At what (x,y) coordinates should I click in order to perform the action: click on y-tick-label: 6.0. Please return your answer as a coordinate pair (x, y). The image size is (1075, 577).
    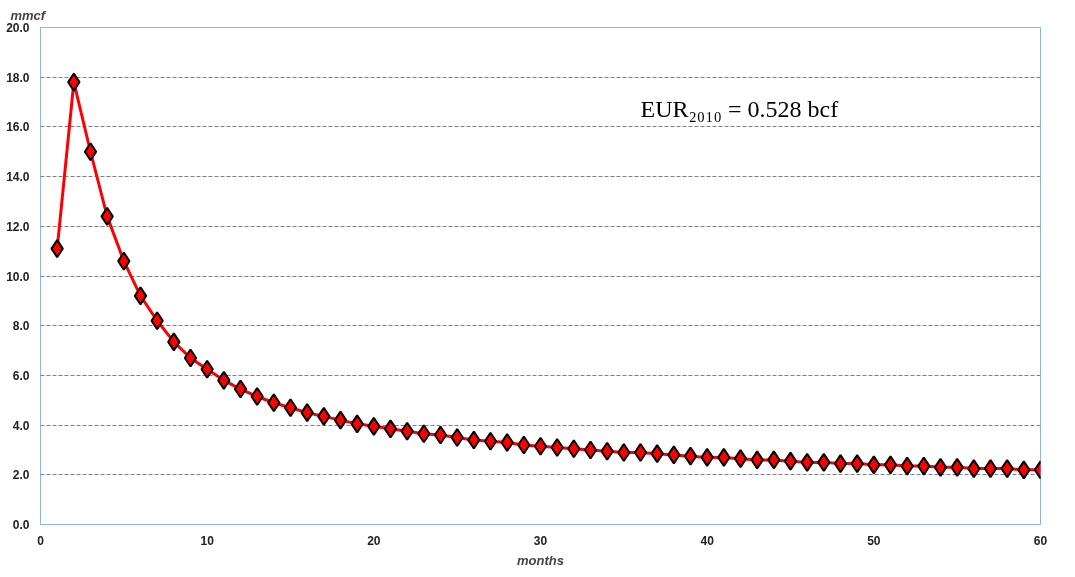
    Looking at the image, I should click on (21, 375).